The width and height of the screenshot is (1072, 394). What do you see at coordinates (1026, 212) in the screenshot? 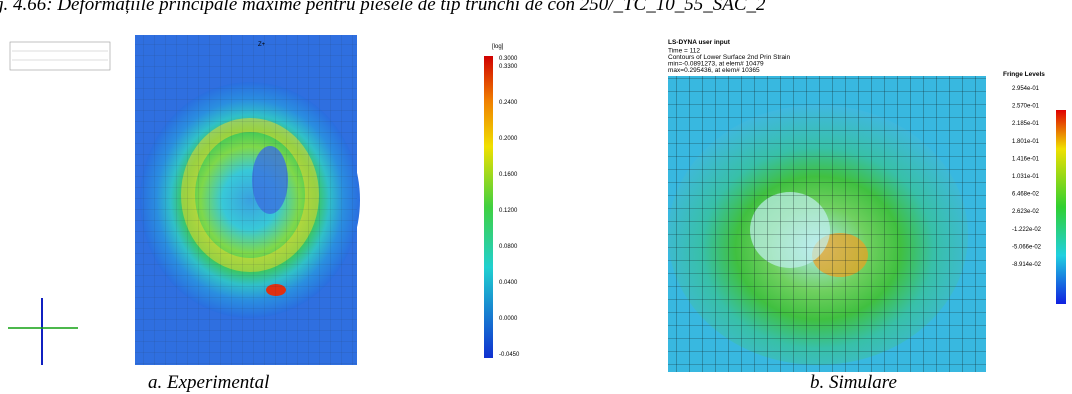
I see `fringe-level: 2.623e-02` at bounding box center [1026, 212].